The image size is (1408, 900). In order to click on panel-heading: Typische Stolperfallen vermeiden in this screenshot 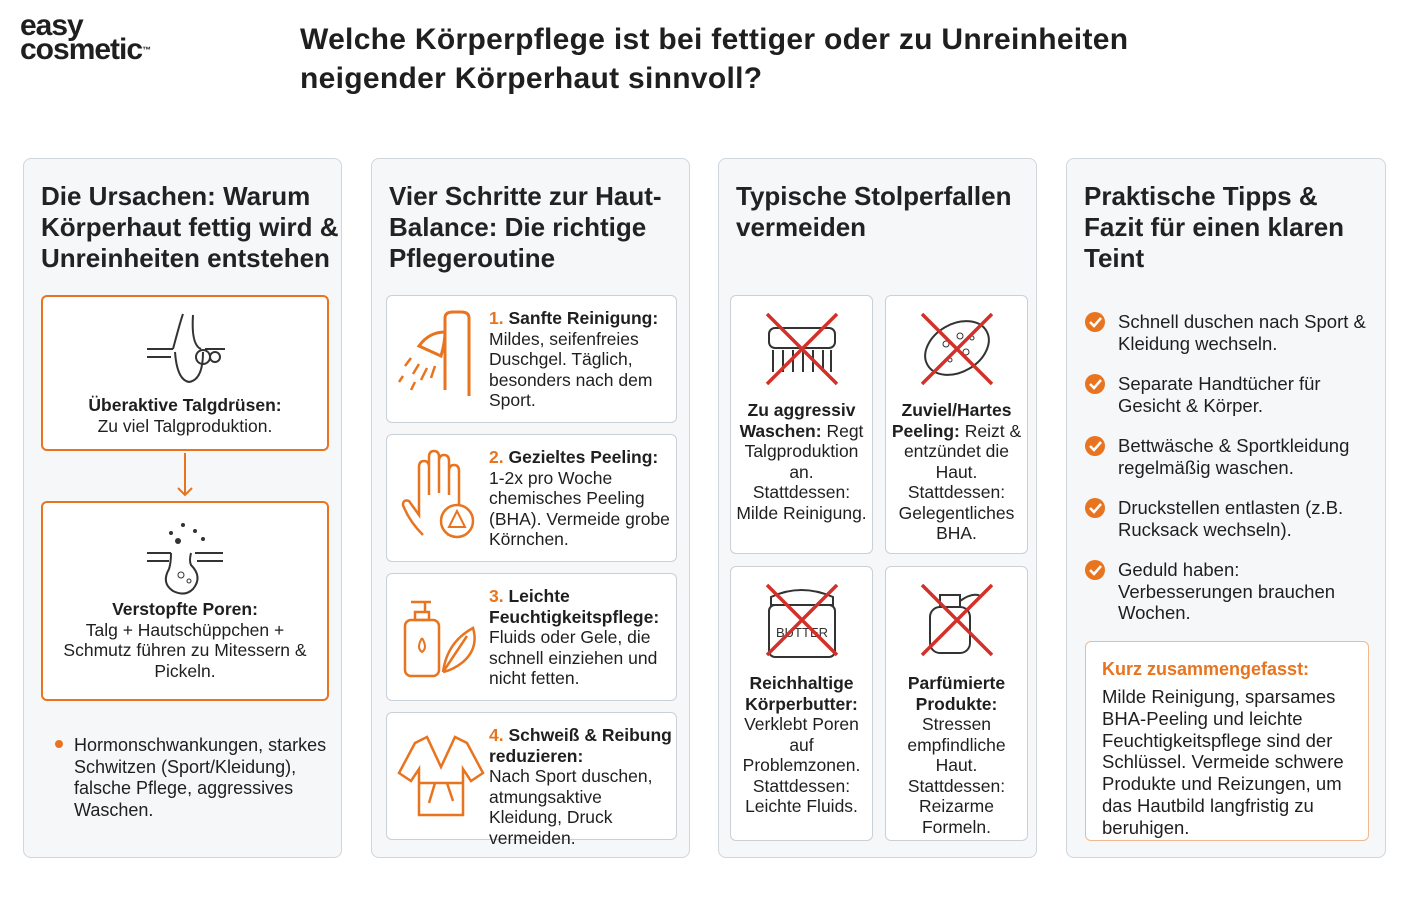, I will do `click(874, 211)`.